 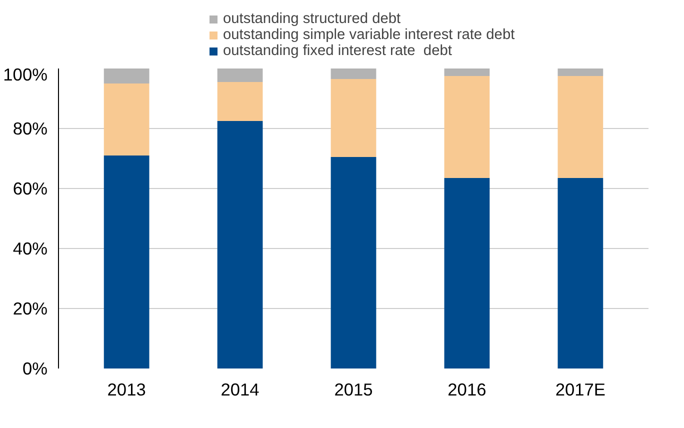 What do you see at coordinates (30, 248) in the screenshot?
I see `y-tick-label: 40%` at bounding box center [30, 248].